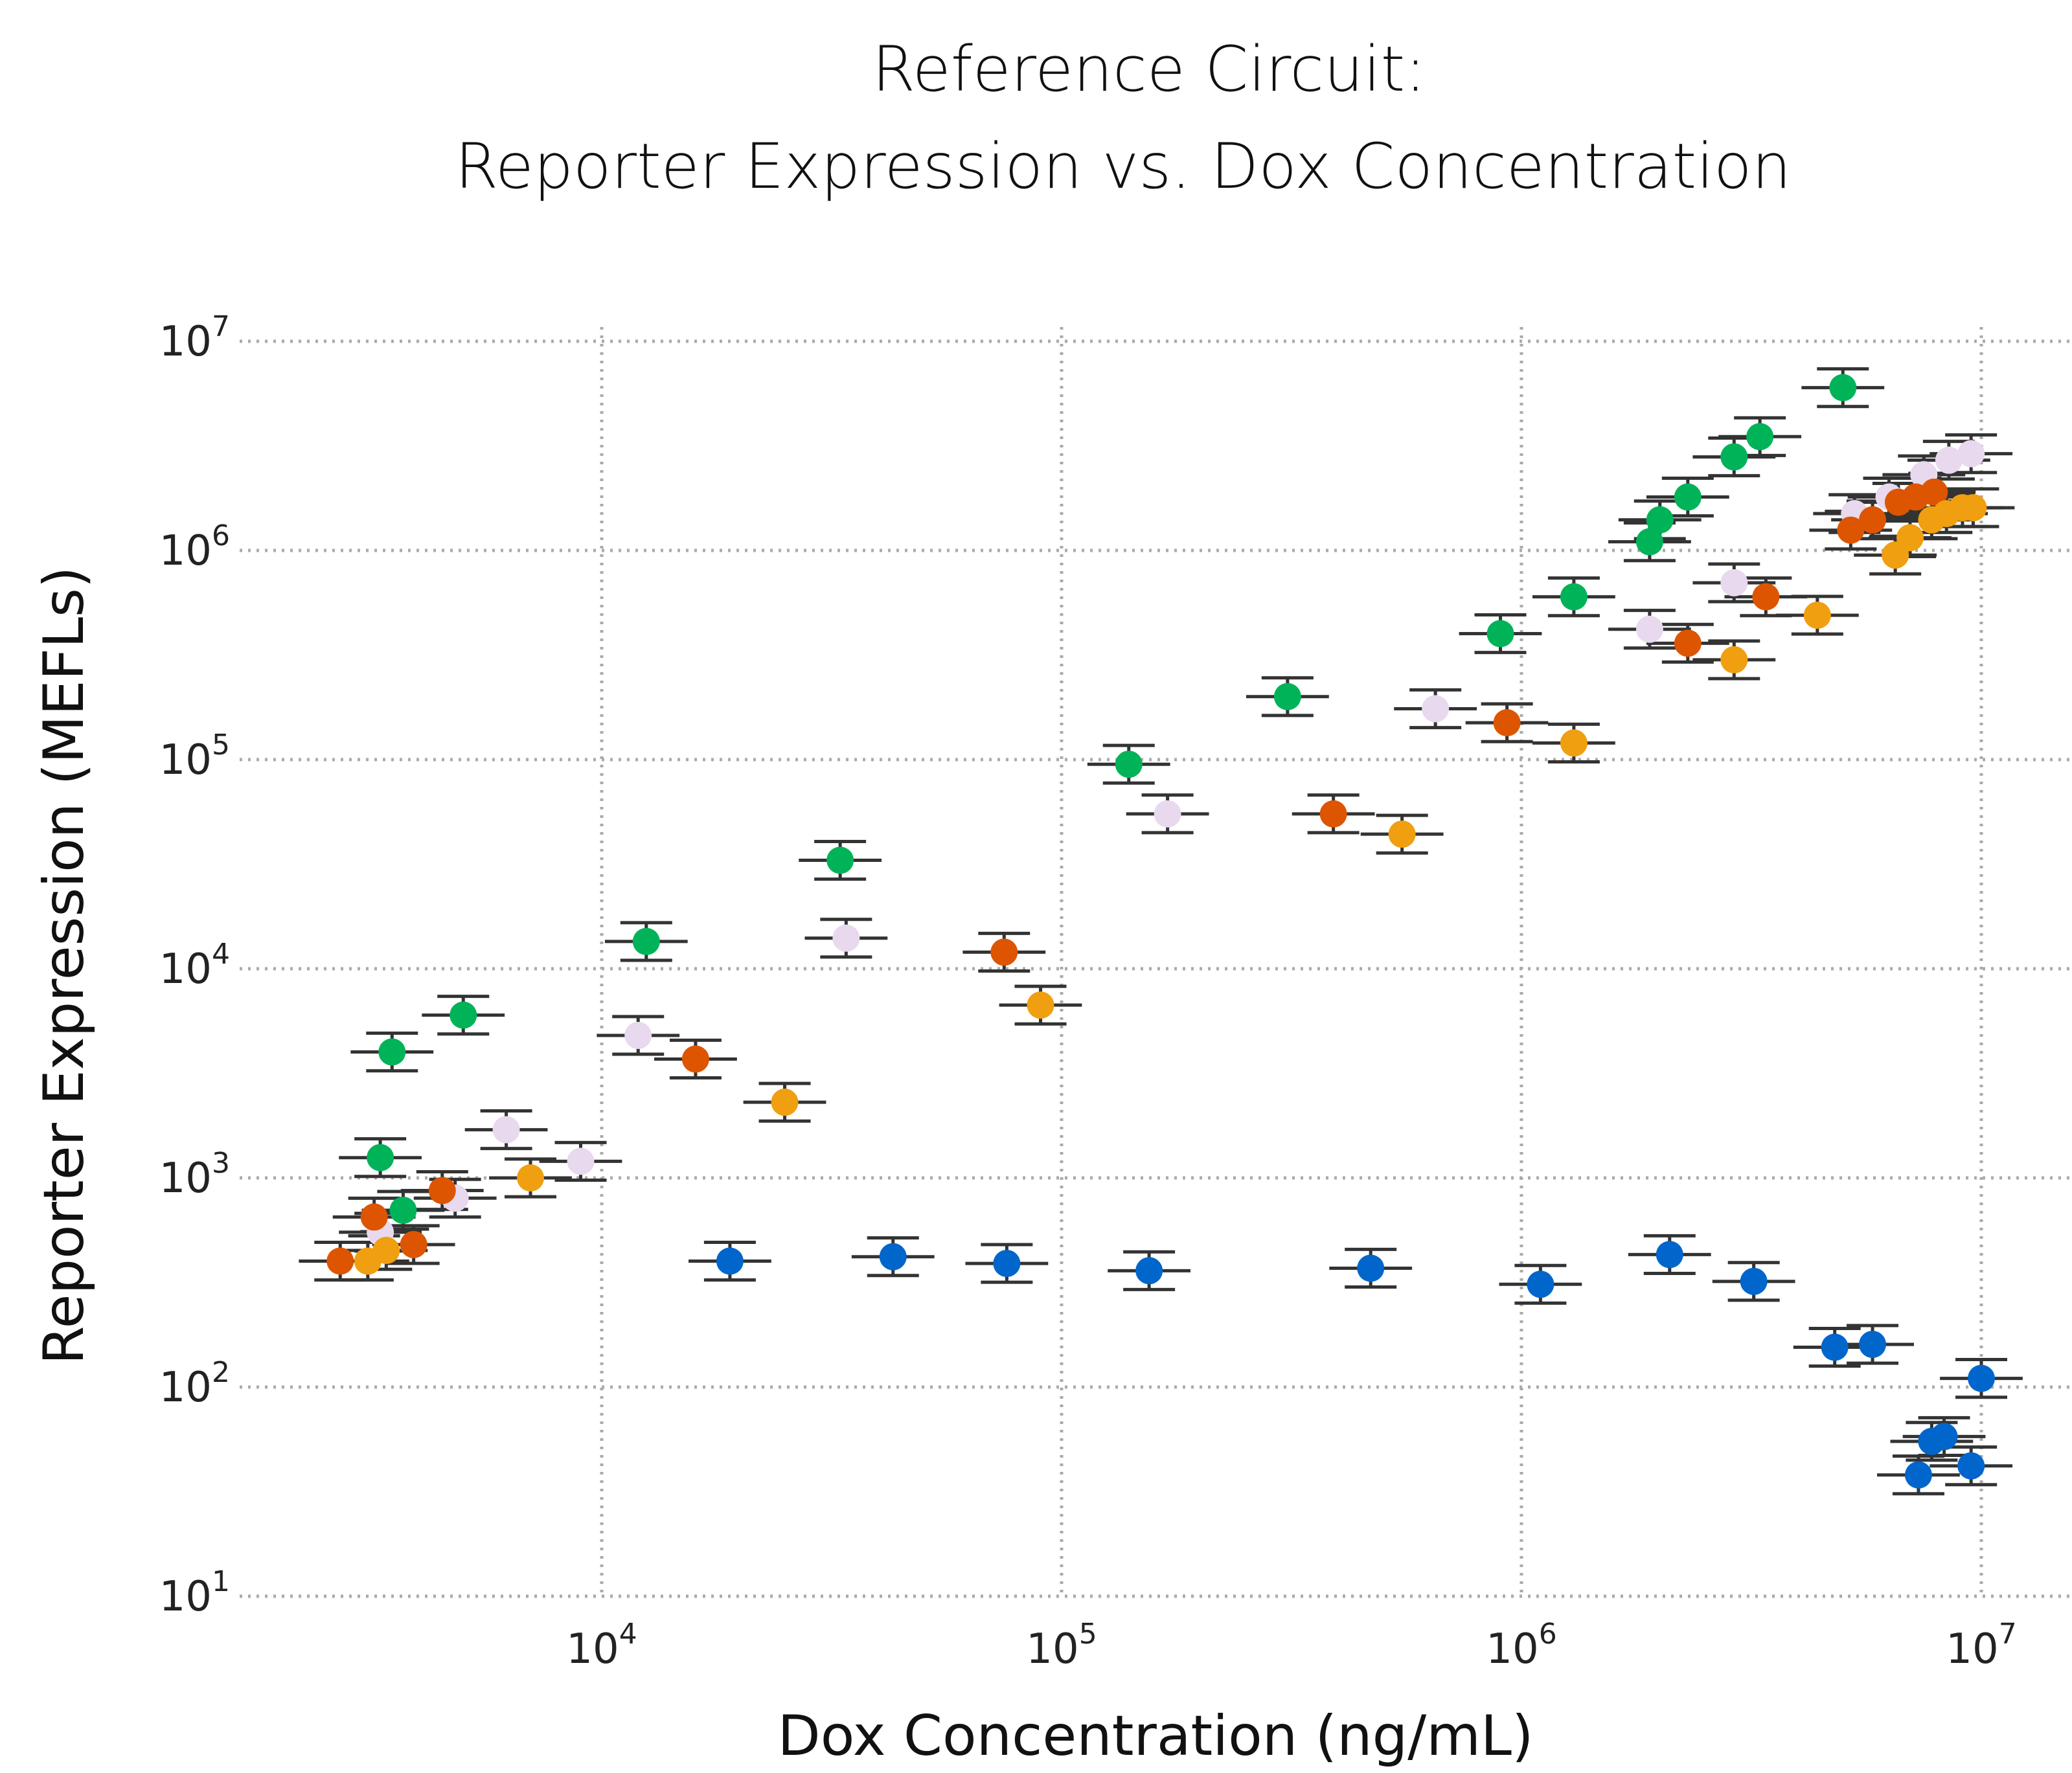 The width and height of the screenshot is (2072, 1773). Describe the element at coordinates (194, 1175) in the screenshot. I see `y-tick-label: 10³` at that location.